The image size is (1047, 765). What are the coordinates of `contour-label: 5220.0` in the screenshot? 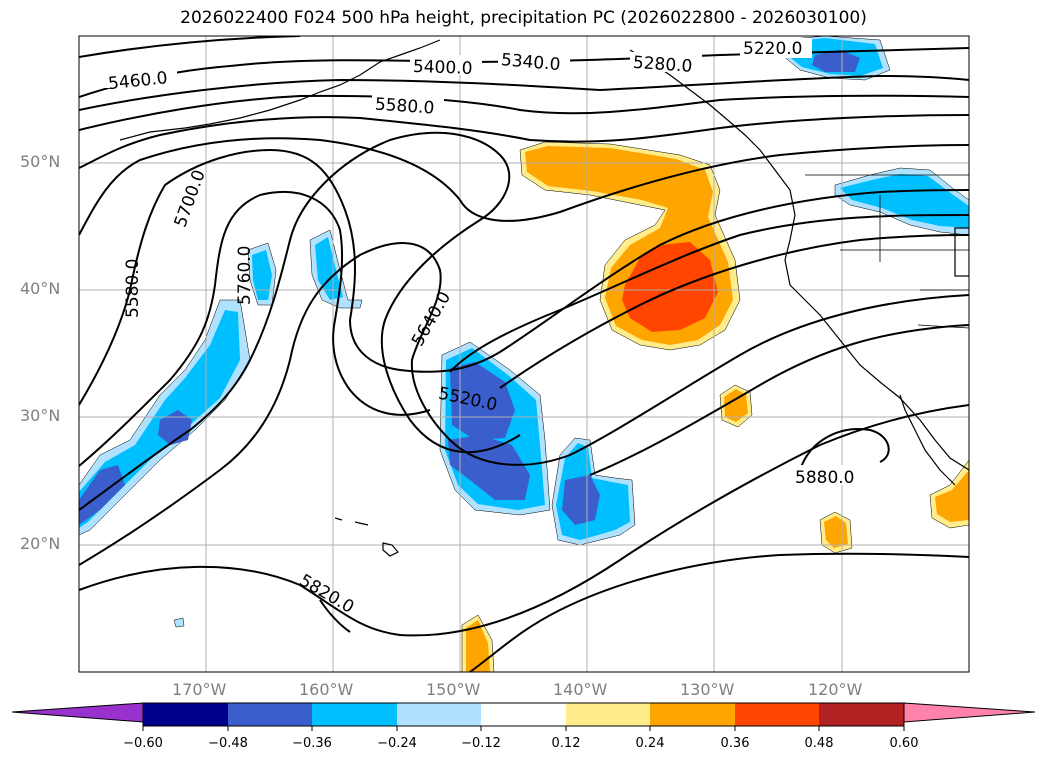 It's located at (772, 49).